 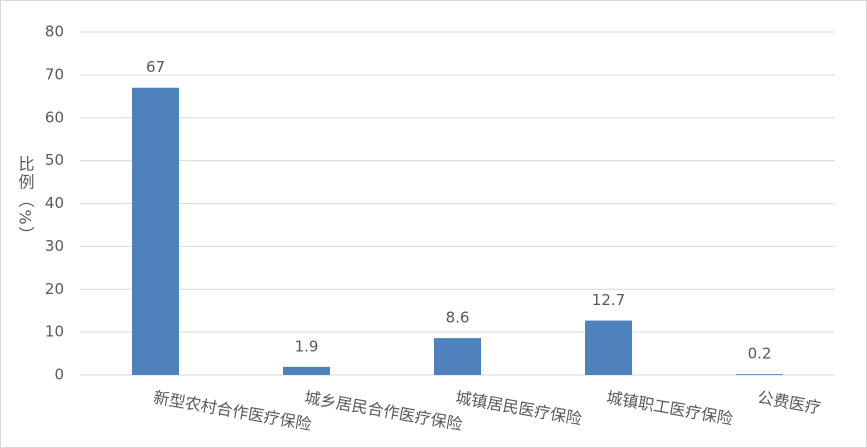 What do you see at coordinates (54, 246) in the screenshot?
I see `y-tick-label: 30` at bounding box center [54, 246].